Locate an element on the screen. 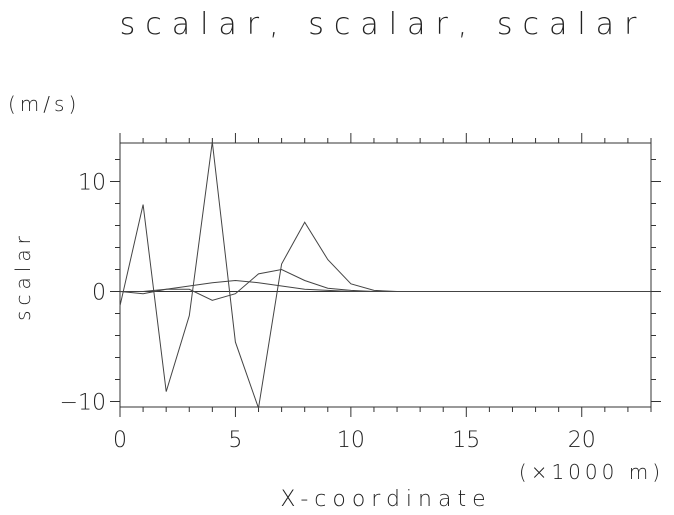 The image size is (674, 515). y-axis-label: scalar is located at coordinates (23, 276).